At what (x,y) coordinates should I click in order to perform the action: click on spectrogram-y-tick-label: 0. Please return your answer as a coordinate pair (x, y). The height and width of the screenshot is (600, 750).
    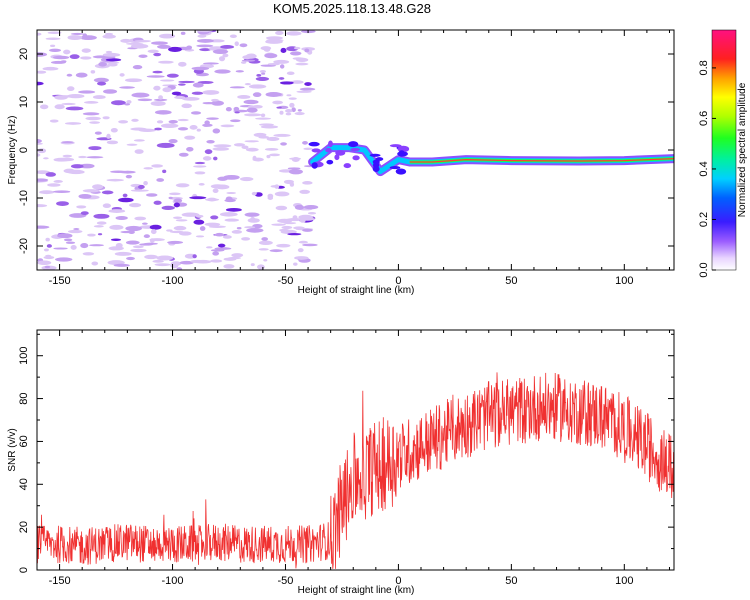
    Looking at the image, I should click on (24, 150).